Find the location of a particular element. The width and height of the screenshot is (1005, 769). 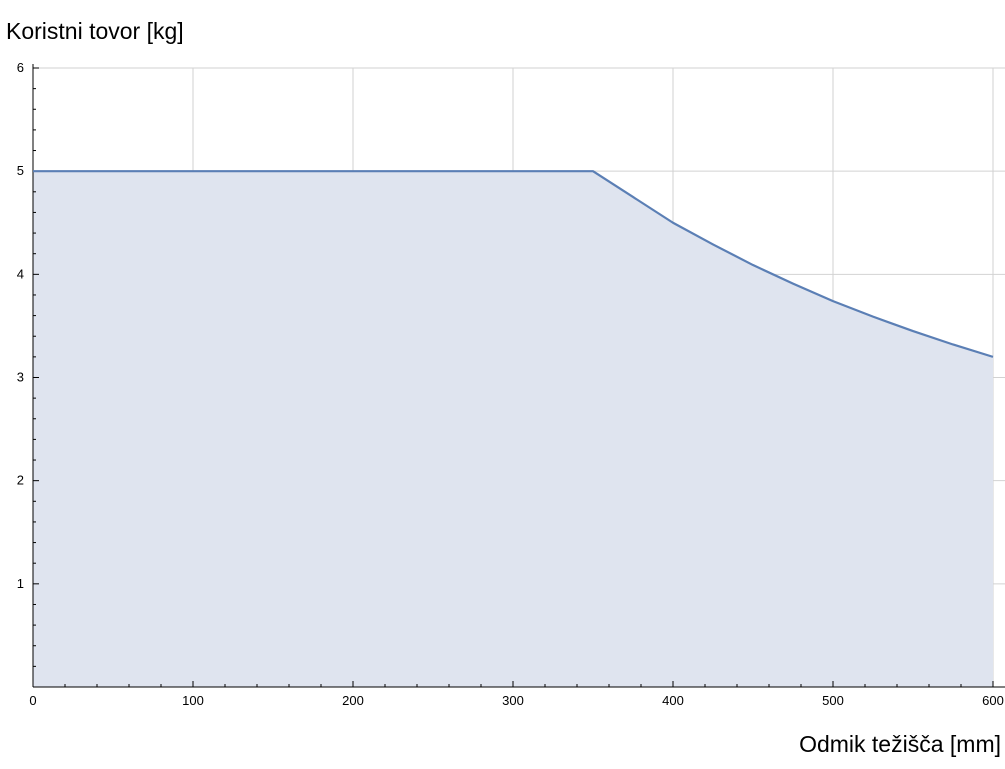

y-tick-label: 3 is located at coordinates (20, 377).